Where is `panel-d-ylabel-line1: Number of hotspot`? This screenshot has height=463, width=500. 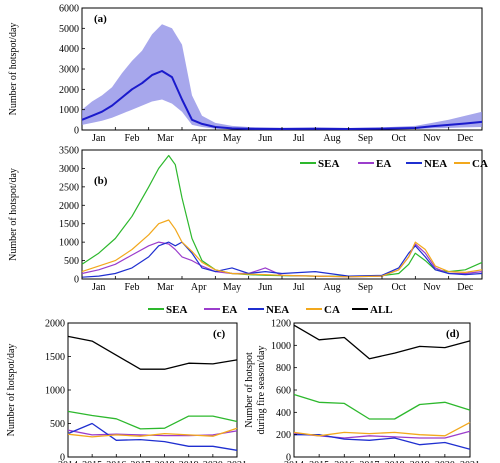
panel-d-ylabel-line1: Number of hotspot is located at coordinates (249, 390).